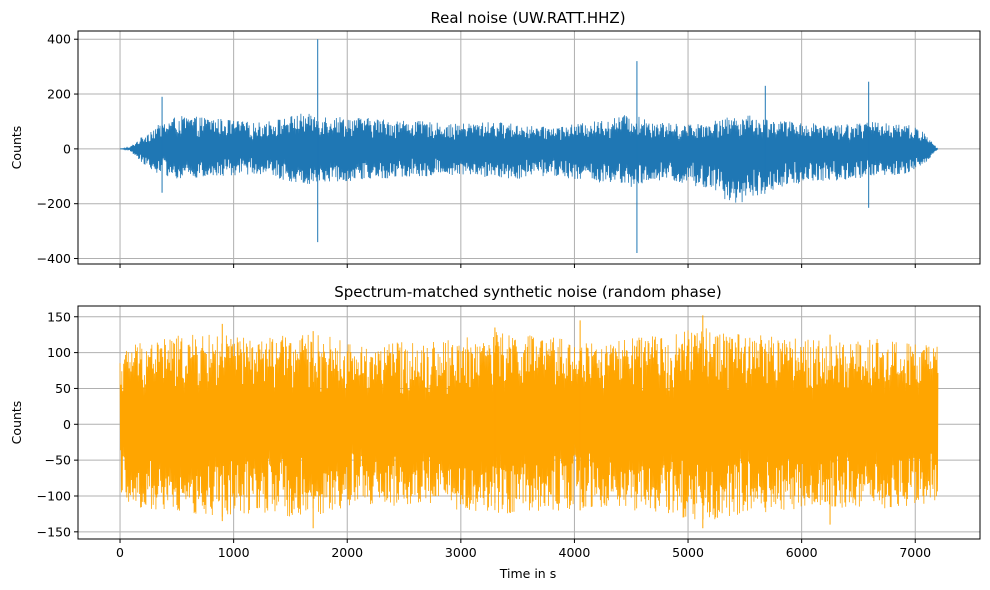 Image resolution: width=990 pixels, height=590 pixels. I want to click on x-tick-label: 2000, so click(347, 552).